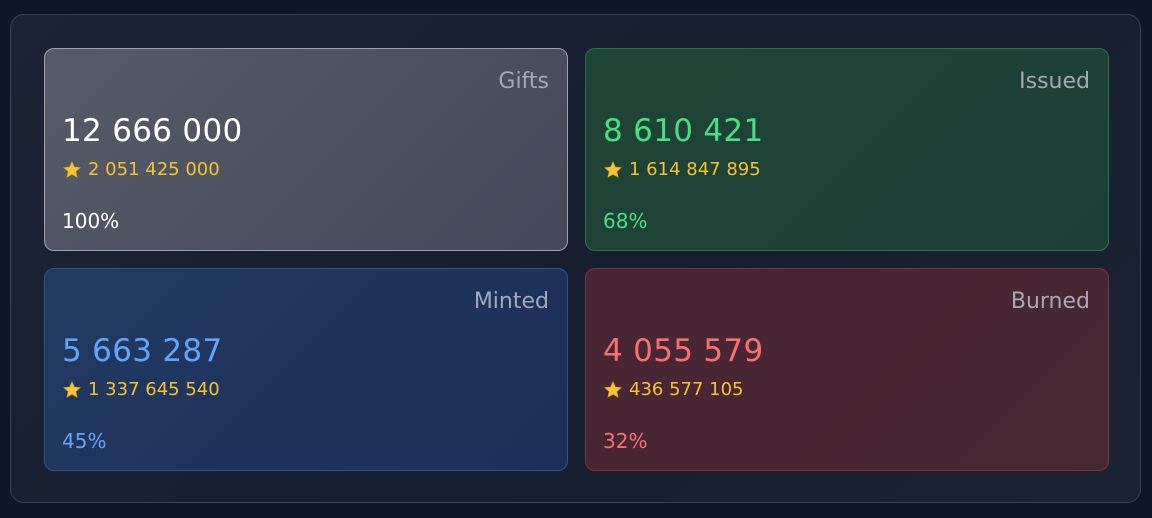 This screenshot has height=518, width=1152. I want to click on card-count: 5 663 287, so click(142, 351).